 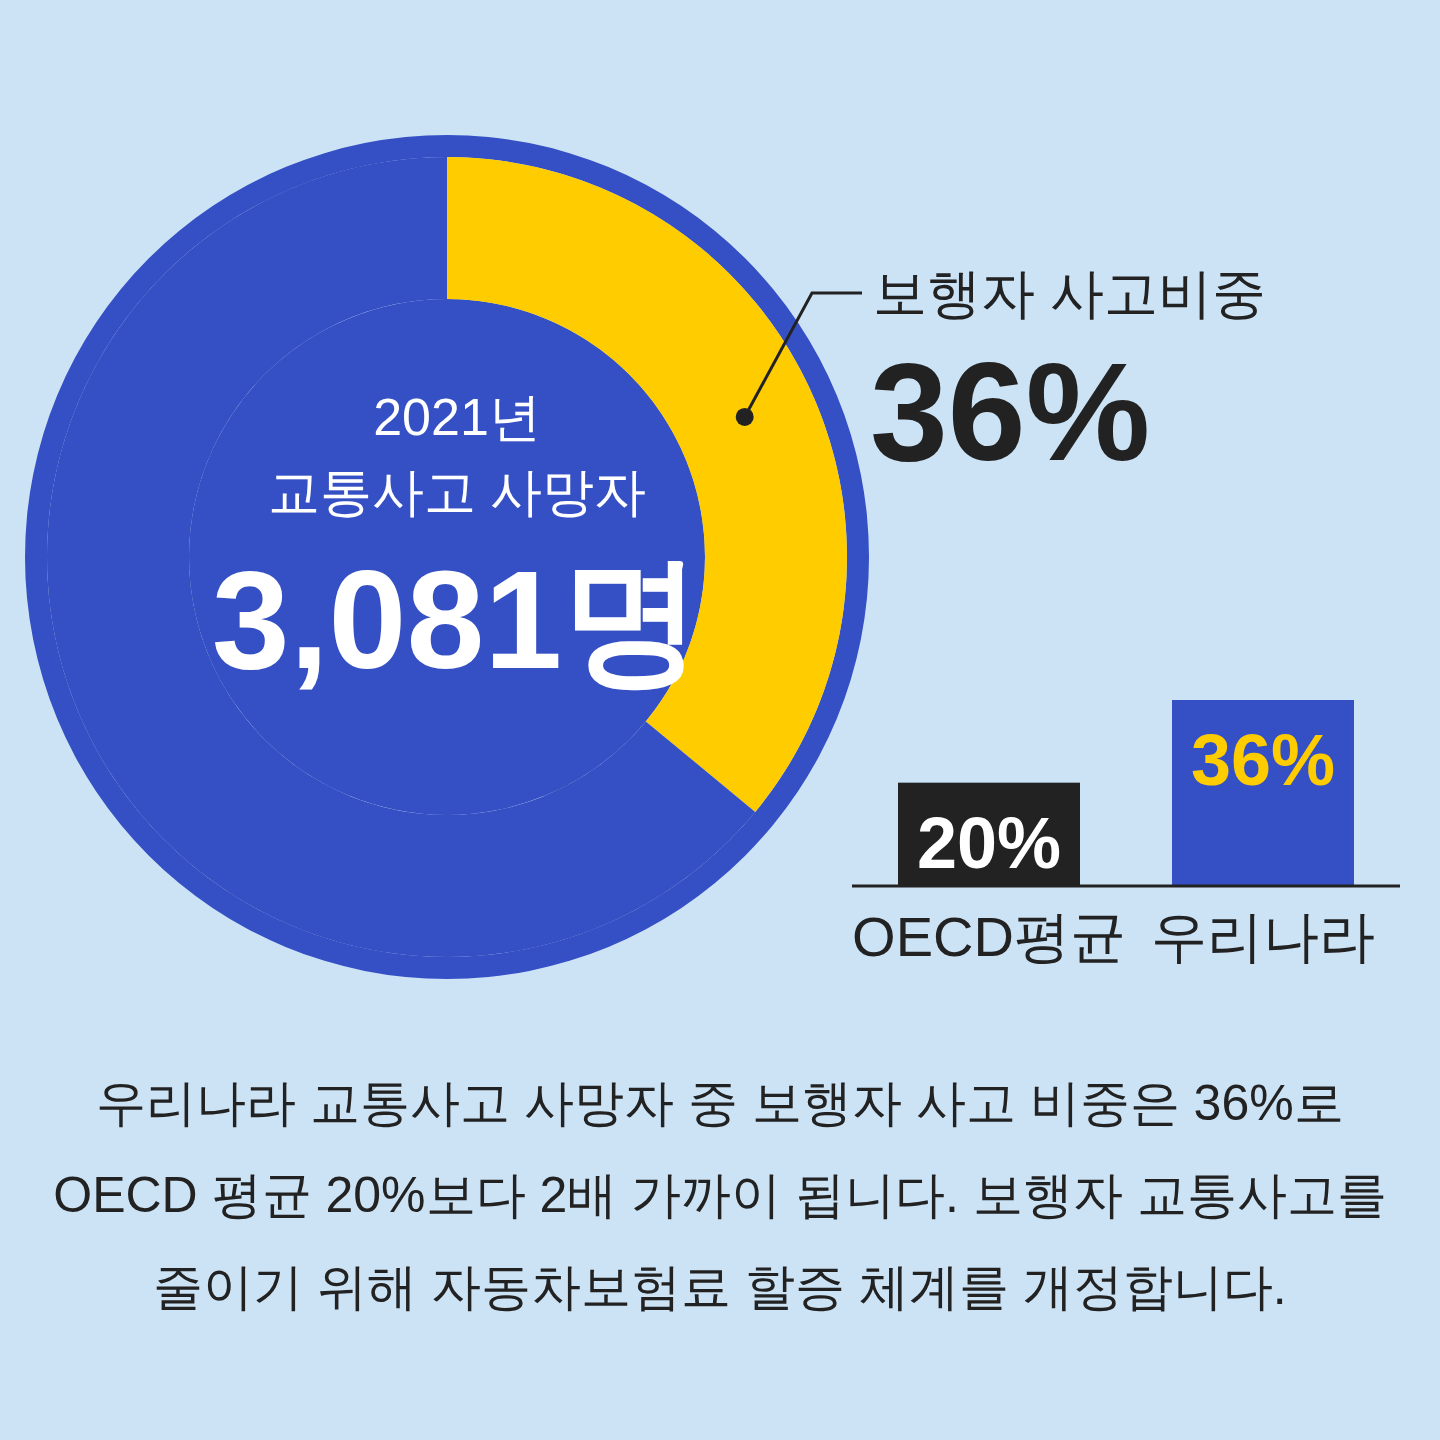 I want to click on x-tick-label: 우리나라, so click(x=1263, y=936).